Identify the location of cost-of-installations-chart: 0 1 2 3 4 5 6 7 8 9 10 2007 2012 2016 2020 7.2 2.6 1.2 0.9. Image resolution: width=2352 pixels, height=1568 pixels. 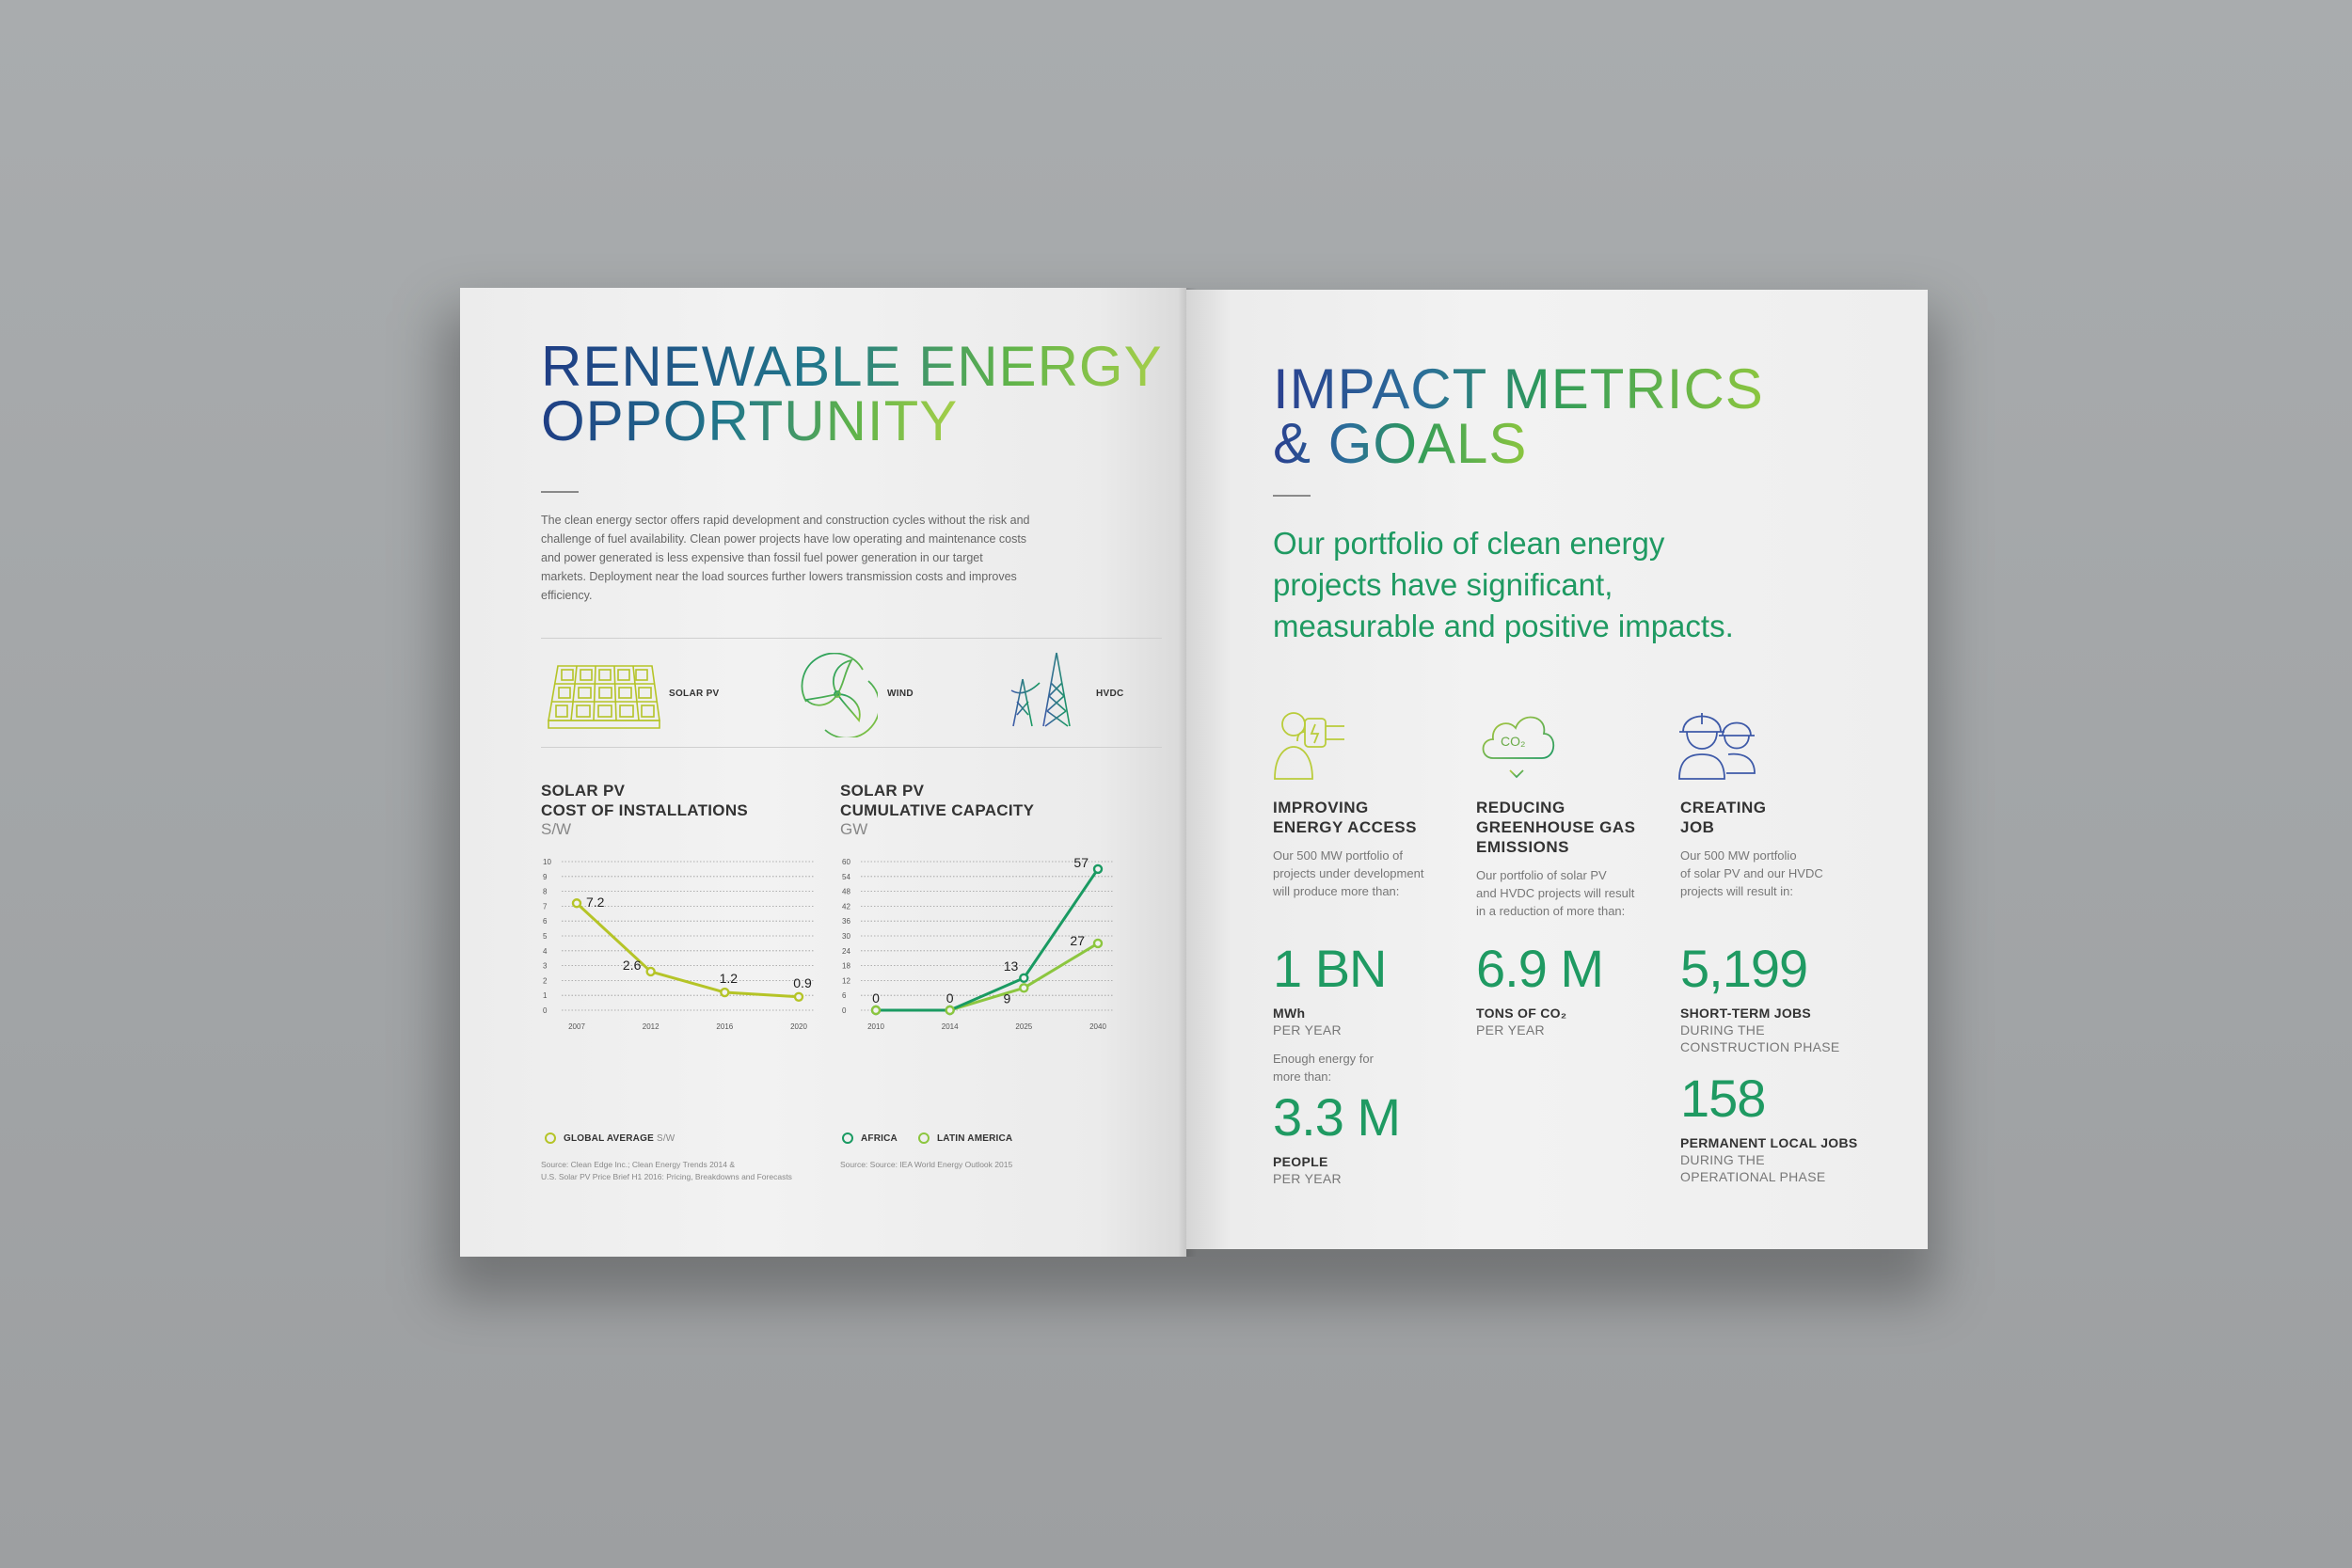
(678, 944).